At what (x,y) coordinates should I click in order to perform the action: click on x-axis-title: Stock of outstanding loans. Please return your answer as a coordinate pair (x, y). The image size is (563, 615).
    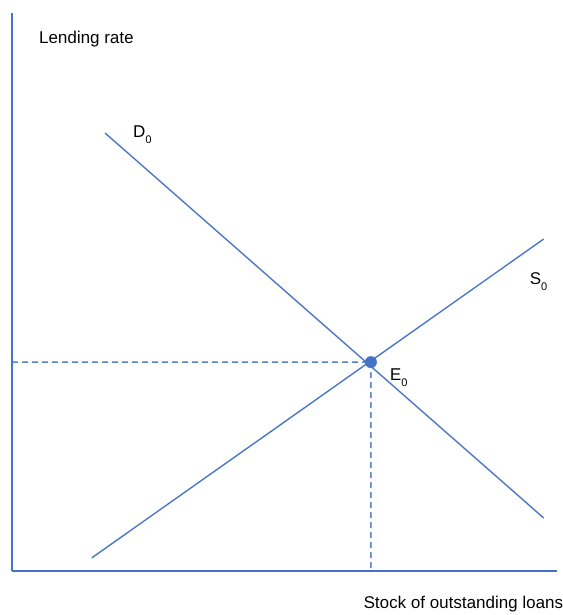
    Looking at the image, I should click on (463, 602).